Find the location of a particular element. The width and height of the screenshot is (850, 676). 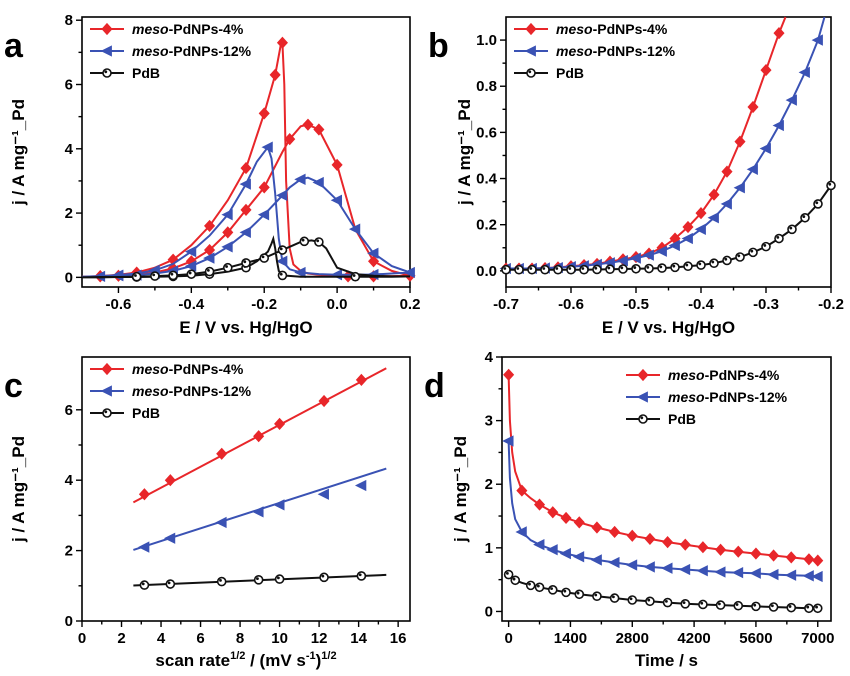

y-tick-label: 0.4 is located at coordinates (487, 179).